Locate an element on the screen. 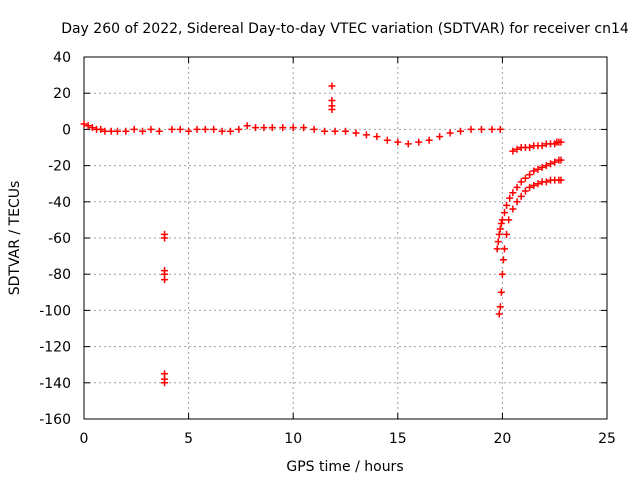 This screenshot has height=480, width=640. x-axis-label: GPS time / hours is located at coordinates (344, 467).